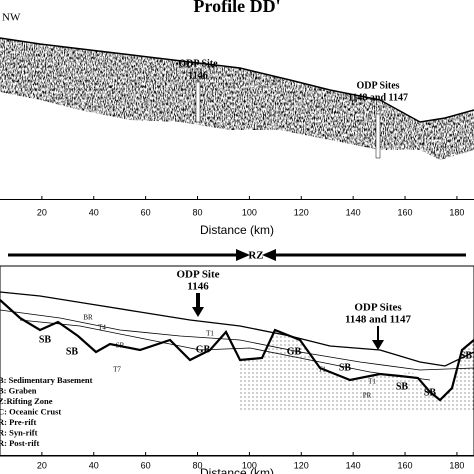 Image resolution: width=474 pixels, height=474 pixels. What do you see at coordinates (11, 18) in the screenshot?
I see `direction: NW` at bounding box center [11, 18].